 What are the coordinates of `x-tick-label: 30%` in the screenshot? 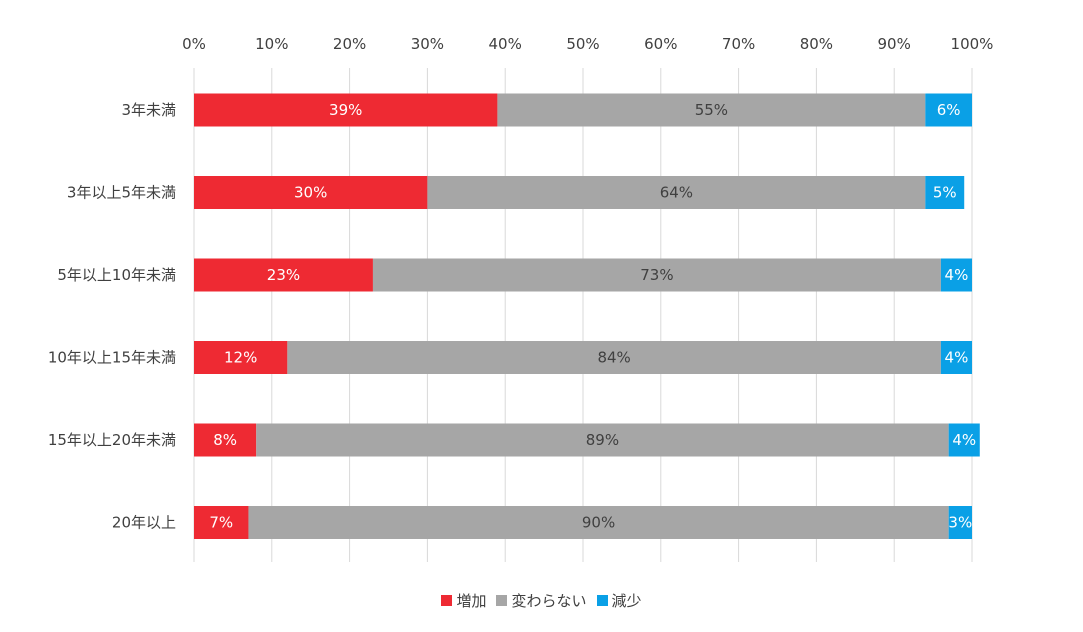 It's located at (427, 44).